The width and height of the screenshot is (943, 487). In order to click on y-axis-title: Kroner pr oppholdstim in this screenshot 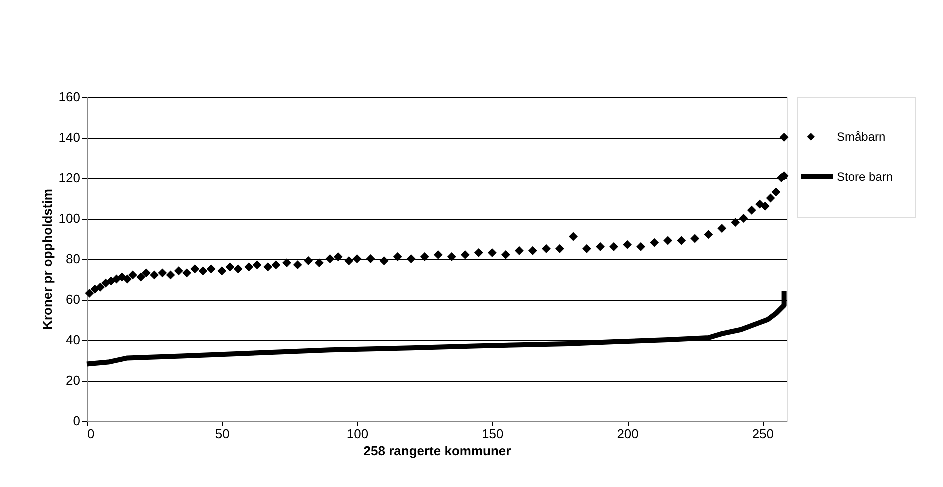, I will do `click(47, 259)`.